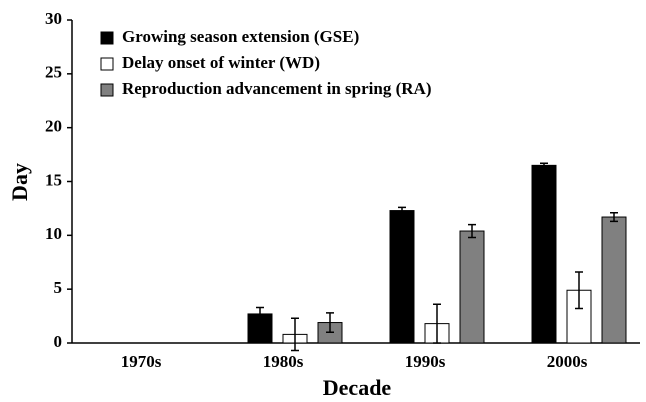 This screenshot has width=646, height=402. Describe the element at coordinates (141, 361) in the screenshot. I see `x-tick-label: 1970s` at that location.